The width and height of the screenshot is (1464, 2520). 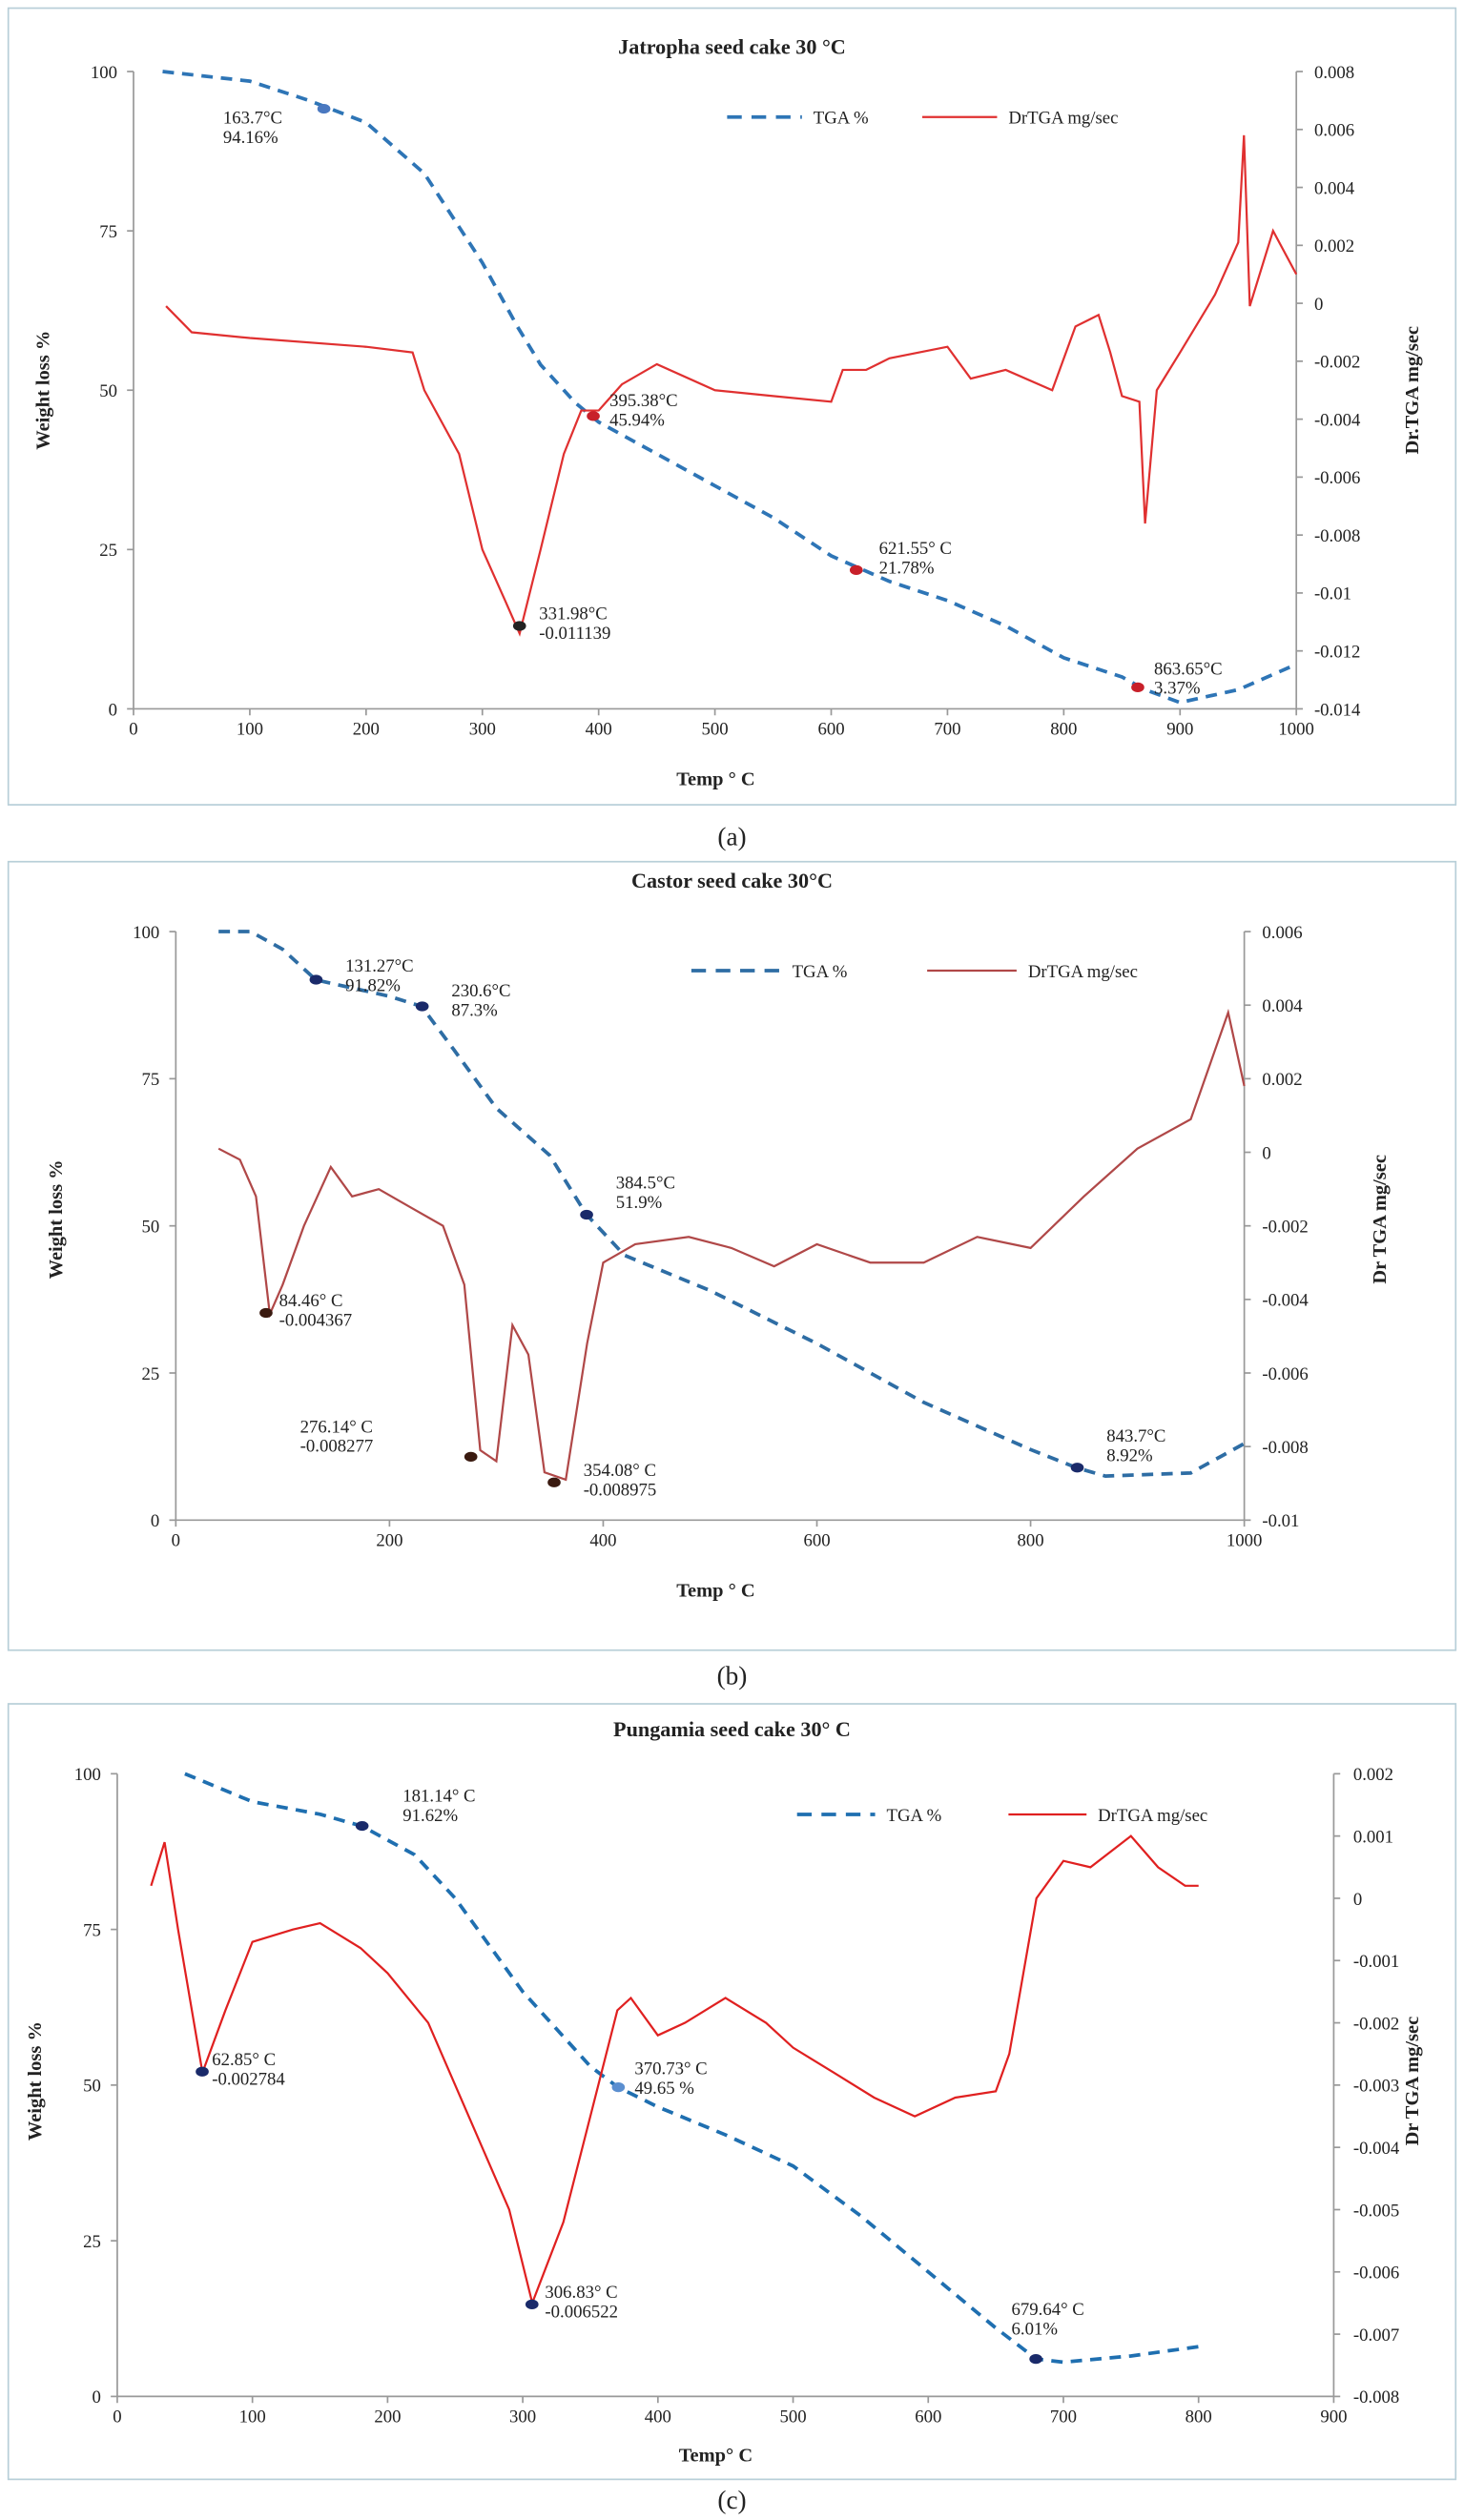 I want to click on annotation-label: 354.08° C, so click(x=620, y=1471).